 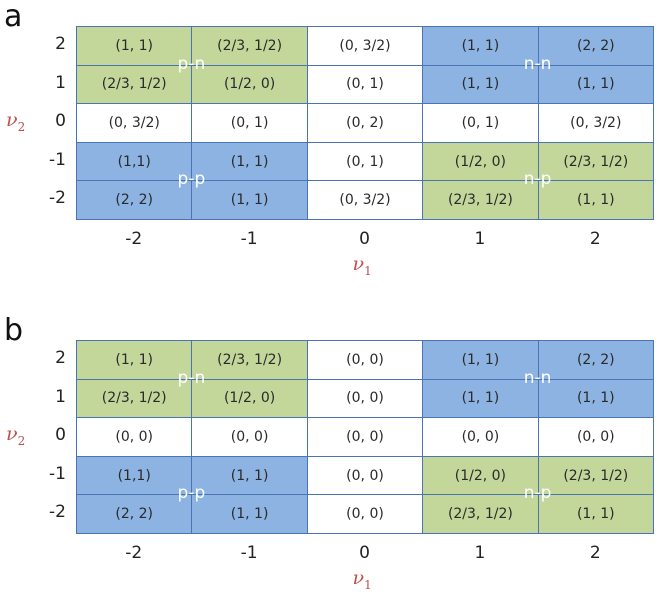 What do you see at coordinates (13, 17) in the screenshot?
I see `panel-letter: a` at bounding box center [13, 17].